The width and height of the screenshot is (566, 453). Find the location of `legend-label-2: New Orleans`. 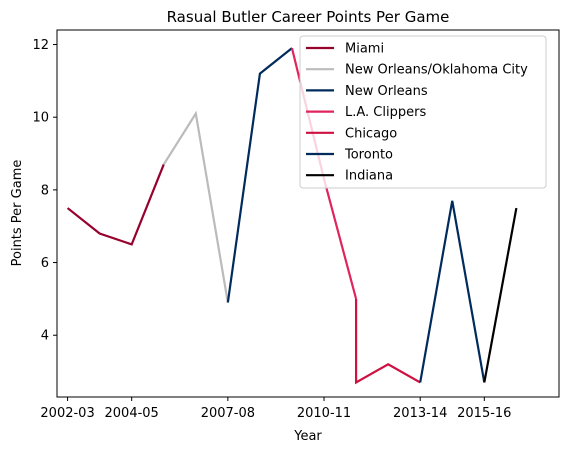

legend-label-2: New Orleans is located at coordinates (386, 91).